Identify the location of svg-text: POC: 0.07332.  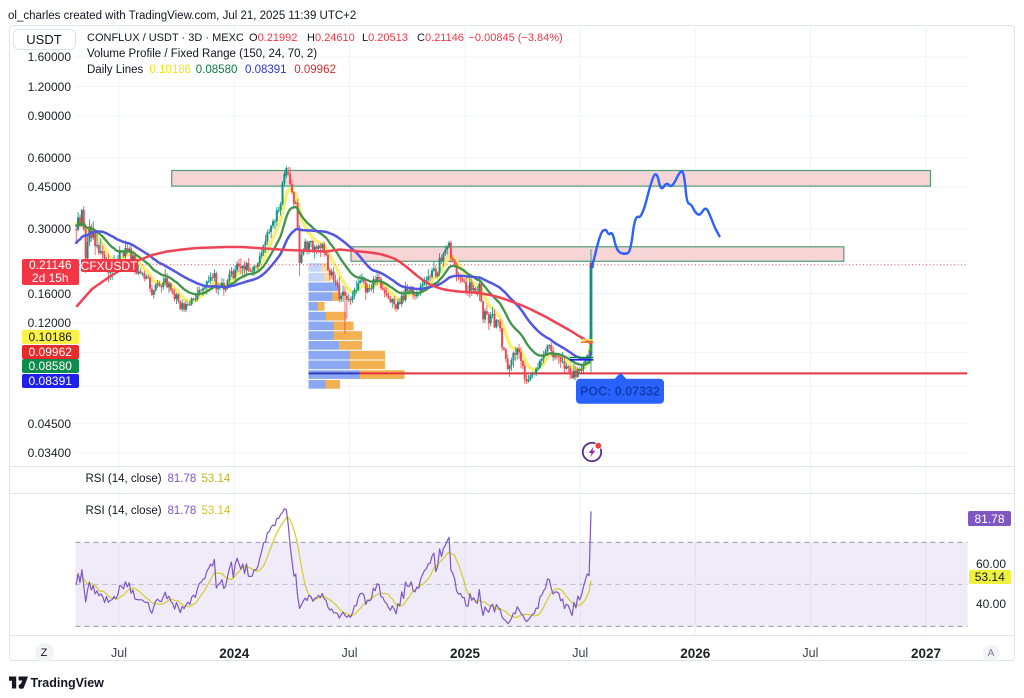
(620, 392).